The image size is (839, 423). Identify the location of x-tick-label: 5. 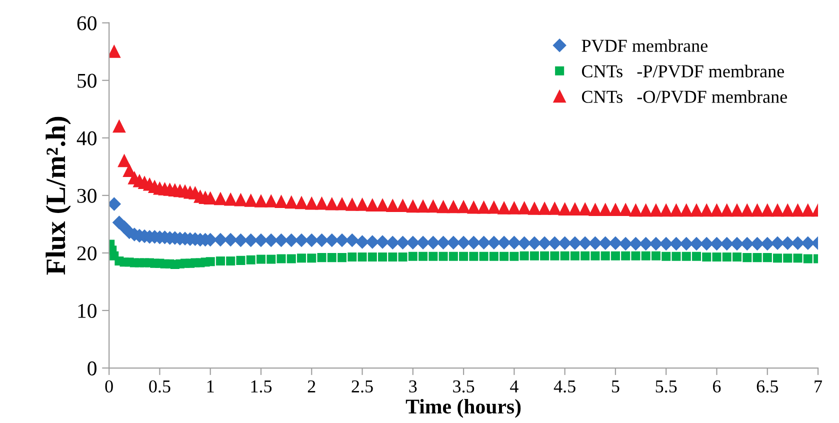
(616, 386).